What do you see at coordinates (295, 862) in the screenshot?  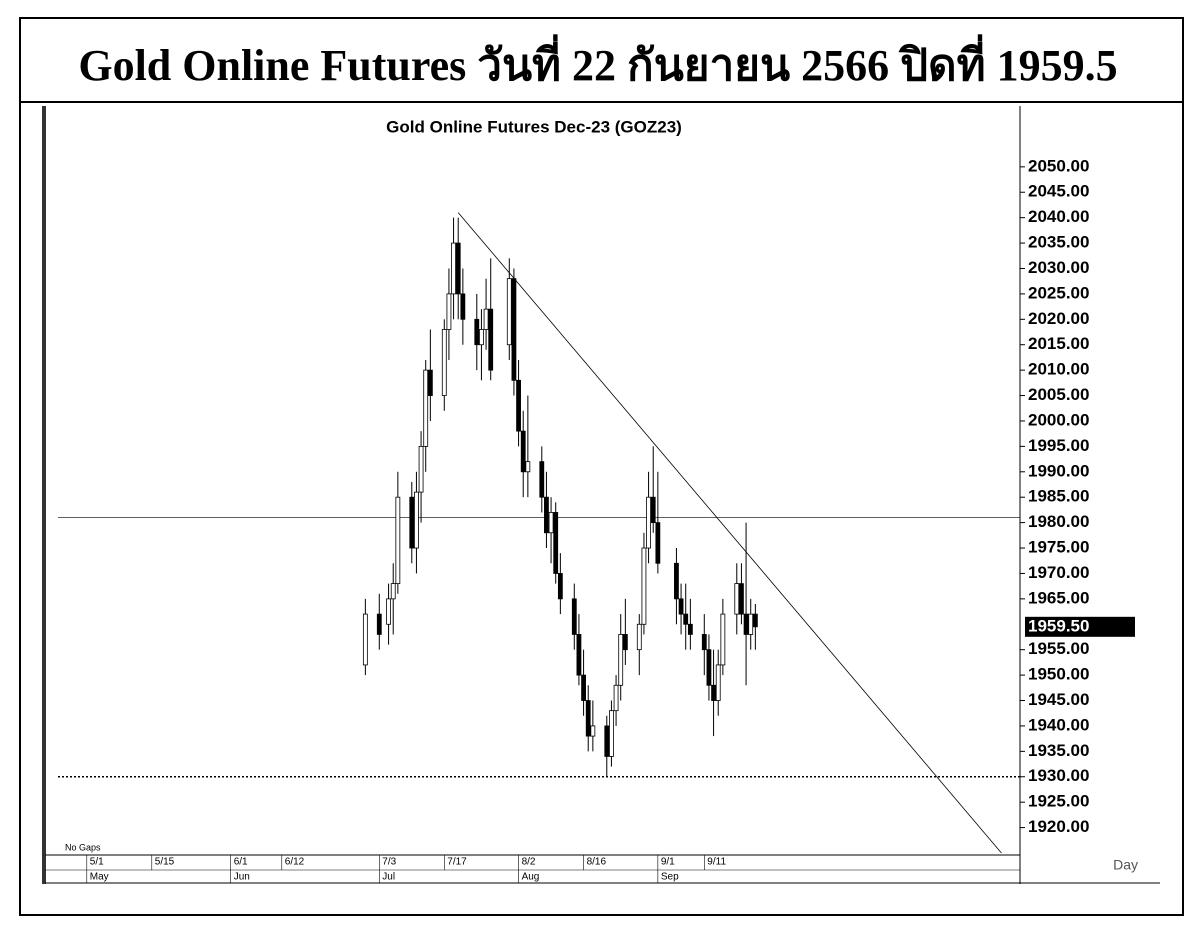 I see `x-tick-label: 6/12` at bounding box center [295, 862].